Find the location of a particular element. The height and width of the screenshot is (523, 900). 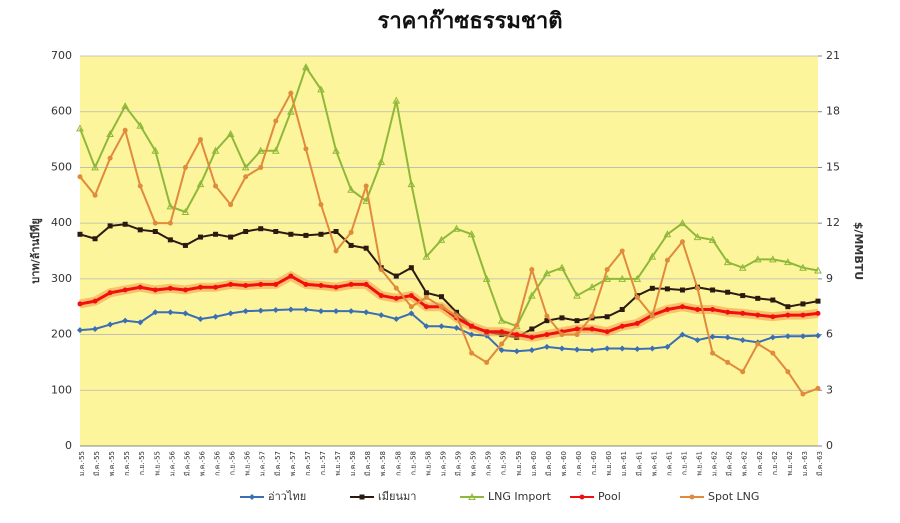

x-tick-label: ก.ค.-58 is located at coordinates (398, 463).